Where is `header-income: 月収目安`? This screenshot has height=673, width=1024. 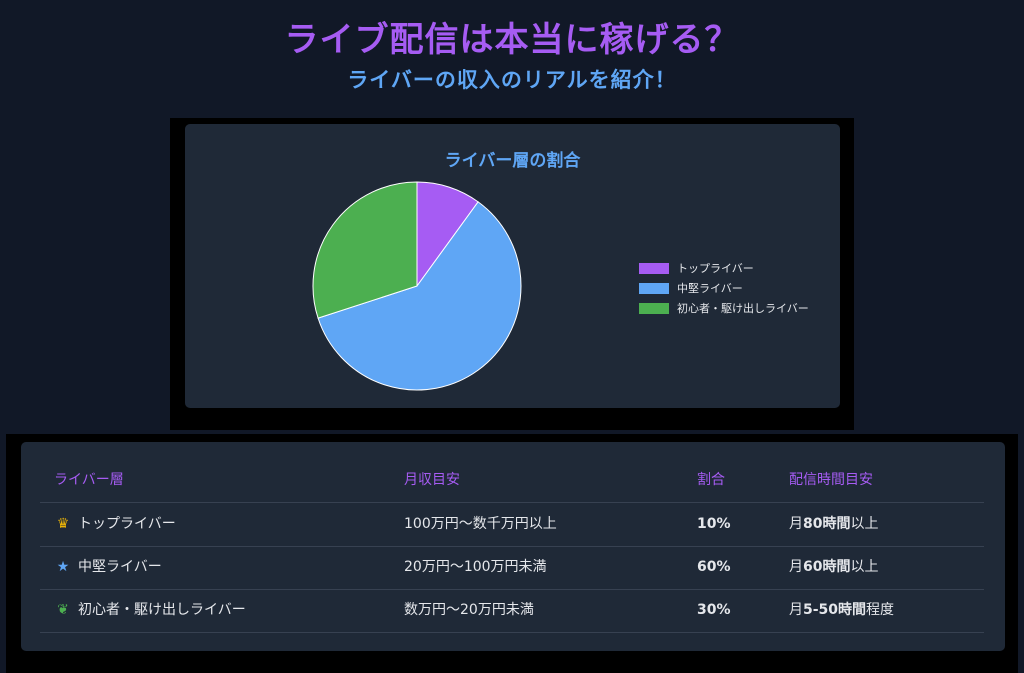 header-income: 月収目安 is located at coordinates (432, 480).